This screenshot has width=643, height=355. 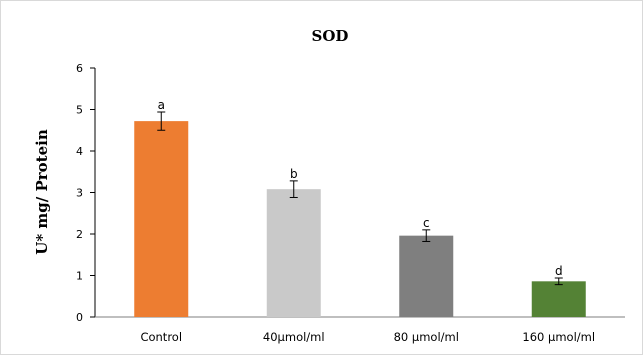 I want to click on y-tick-label: 4, so click(x=79, y=151).